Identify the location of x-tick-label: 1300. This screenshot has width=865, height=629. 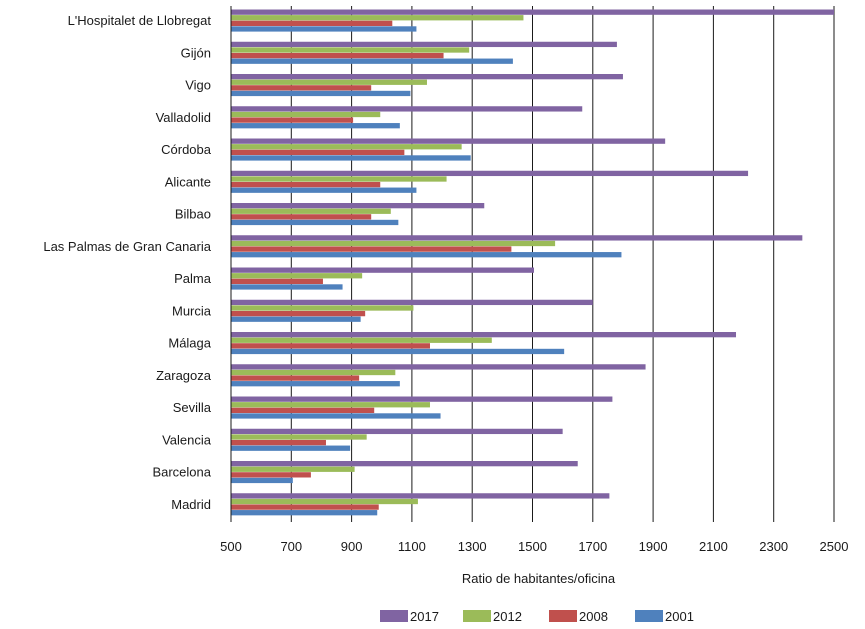
(472, 546).